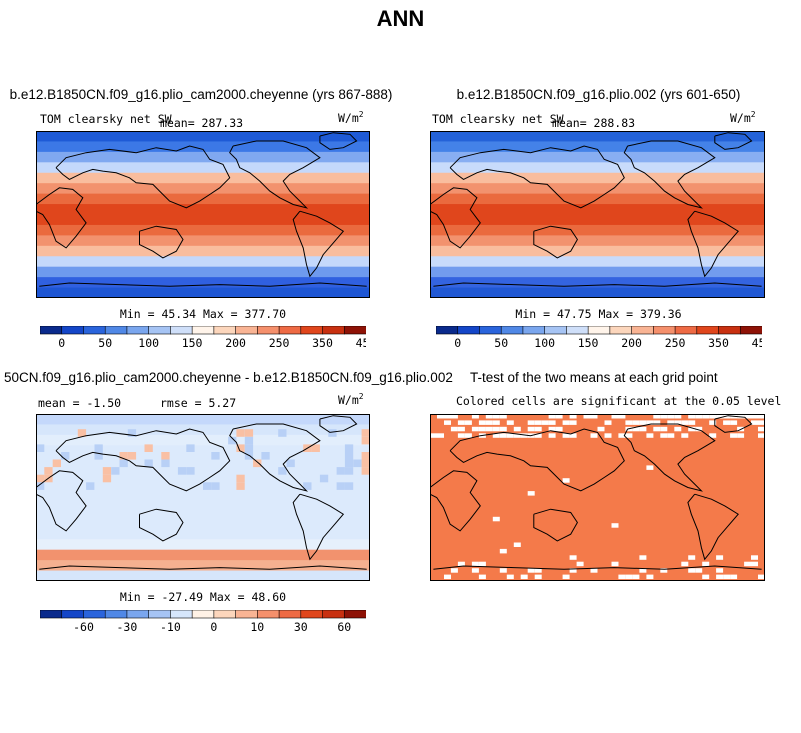 The width and height of the screenshot is (801, 733). I want to click on colorbar-tick-label: 0, so click(457, 343).